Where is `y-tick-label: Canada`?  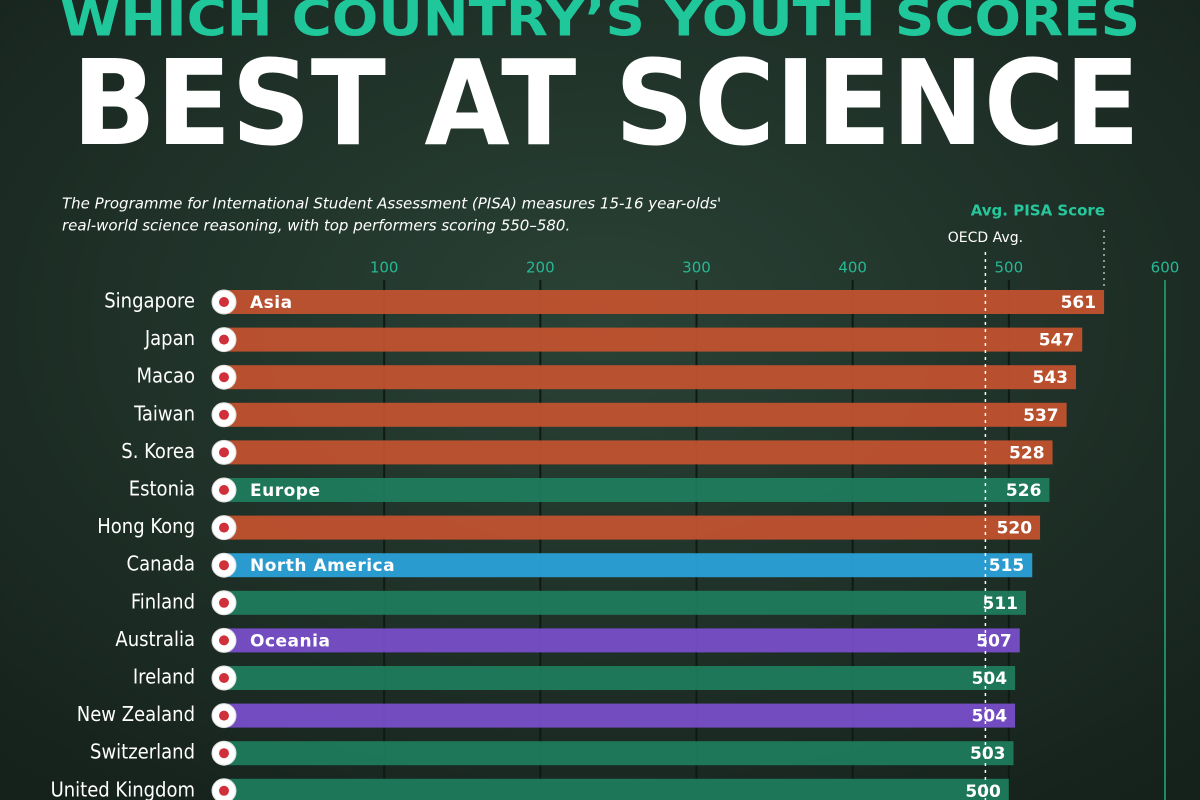
y-tick-label: Canada is located at coordinates (161, 564).